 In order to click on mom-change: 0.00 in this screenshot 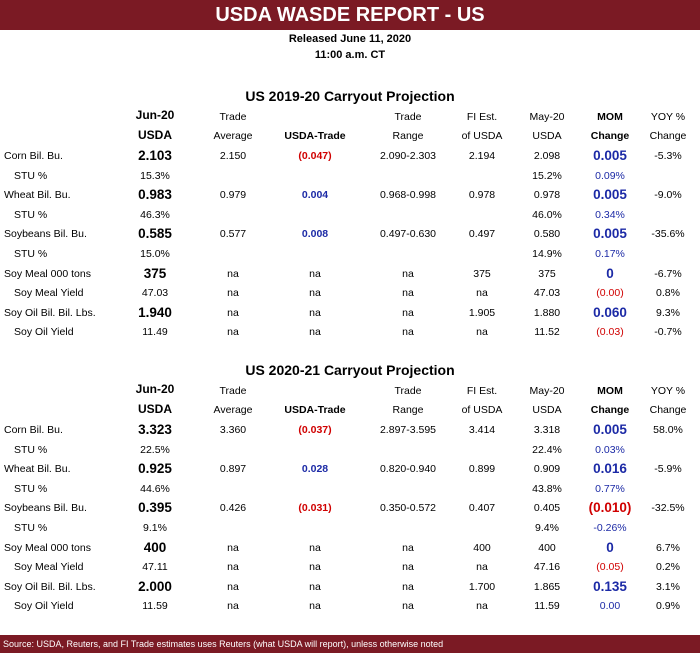, I will do `click(610, 606)`.